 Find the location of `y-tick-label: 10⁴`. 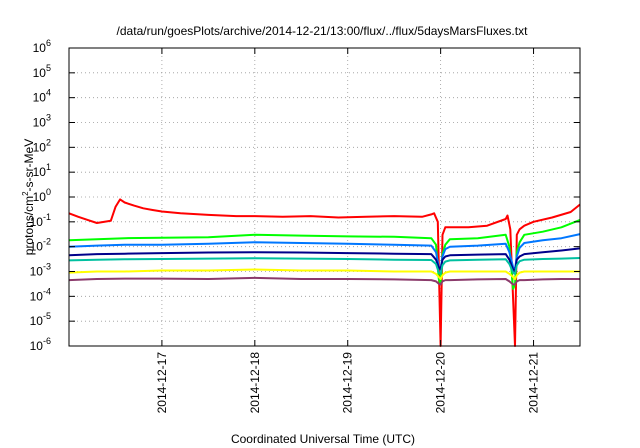

y-tick-label: 10⁴ is located at coordinates (42, 96).